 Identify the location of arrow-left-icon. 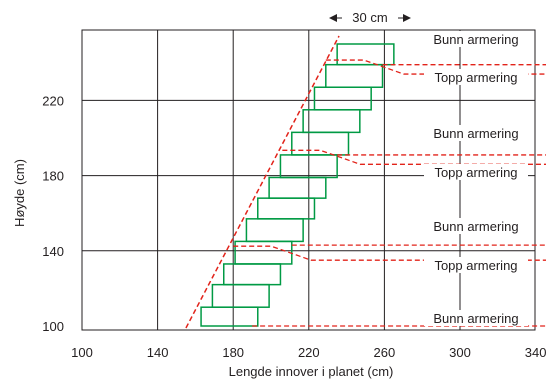
(333, 18).